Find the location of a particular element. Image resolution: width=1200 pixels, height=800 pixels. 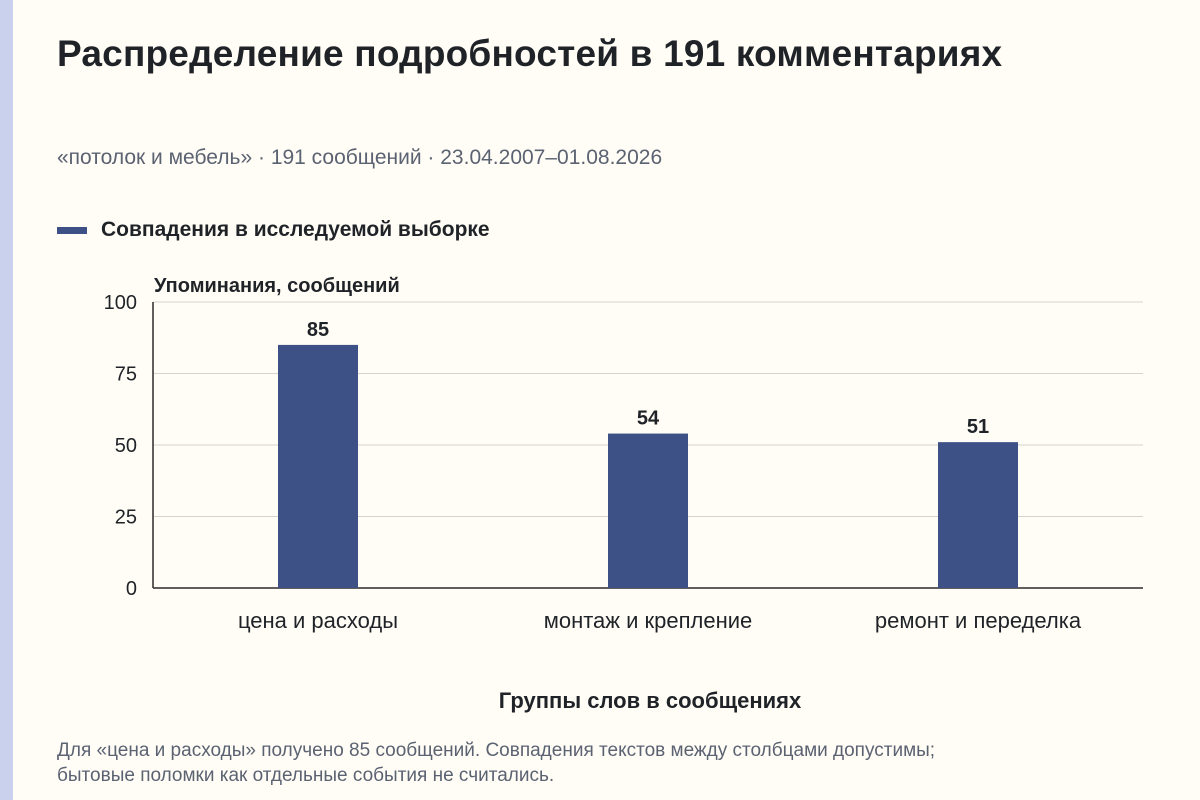

bar-value-label: 85 is located at coordinates (318, 330).